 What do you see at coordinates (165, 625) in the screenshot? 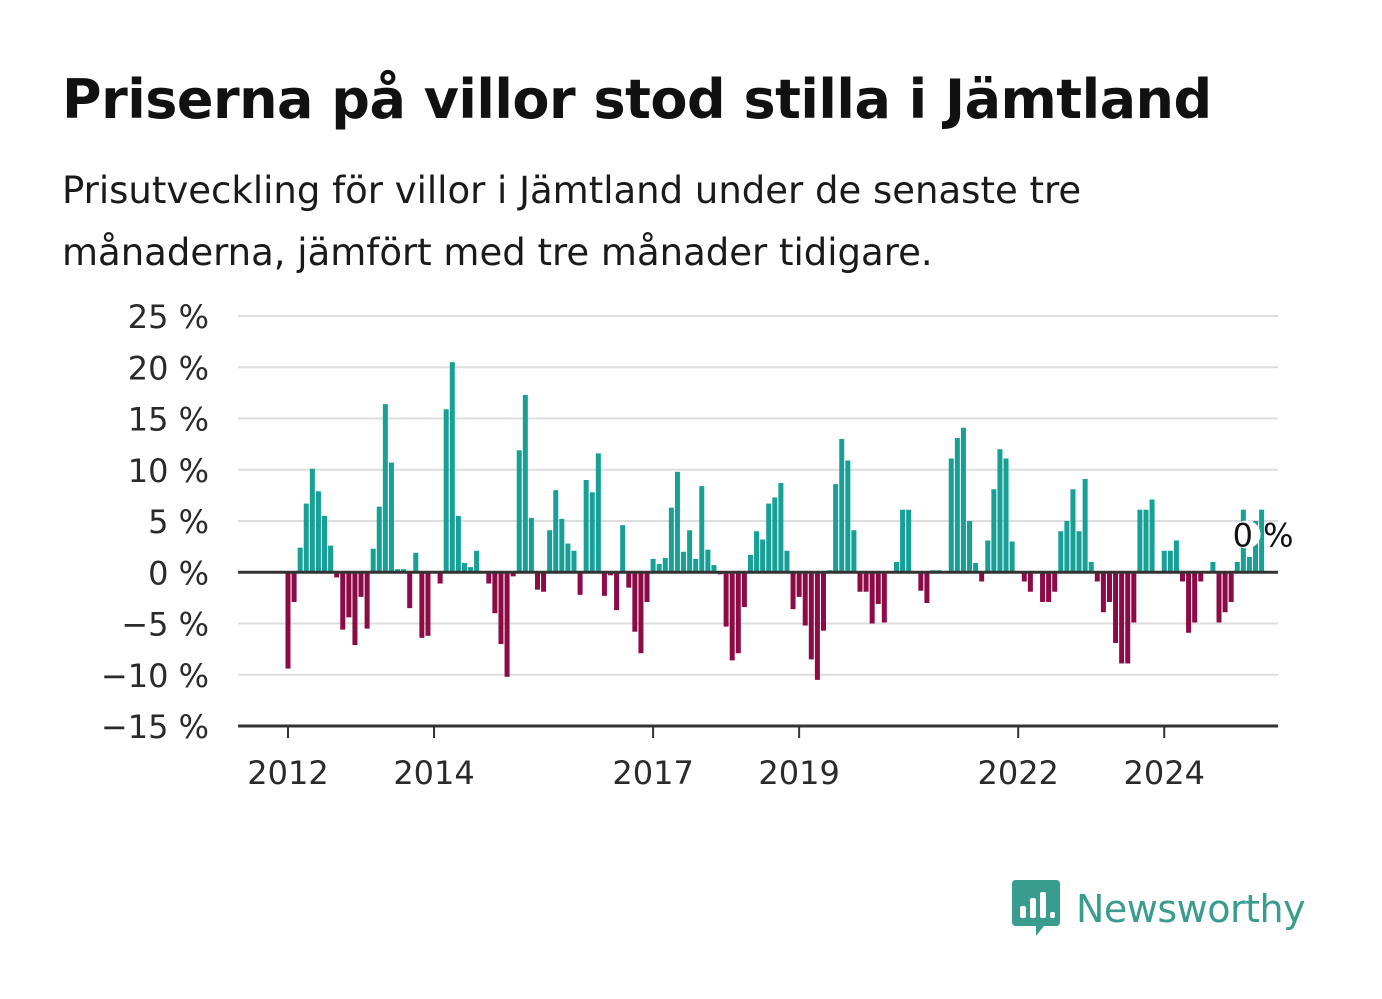
I see `y-tick-label: −5 %` at bounding box center [165, 625].